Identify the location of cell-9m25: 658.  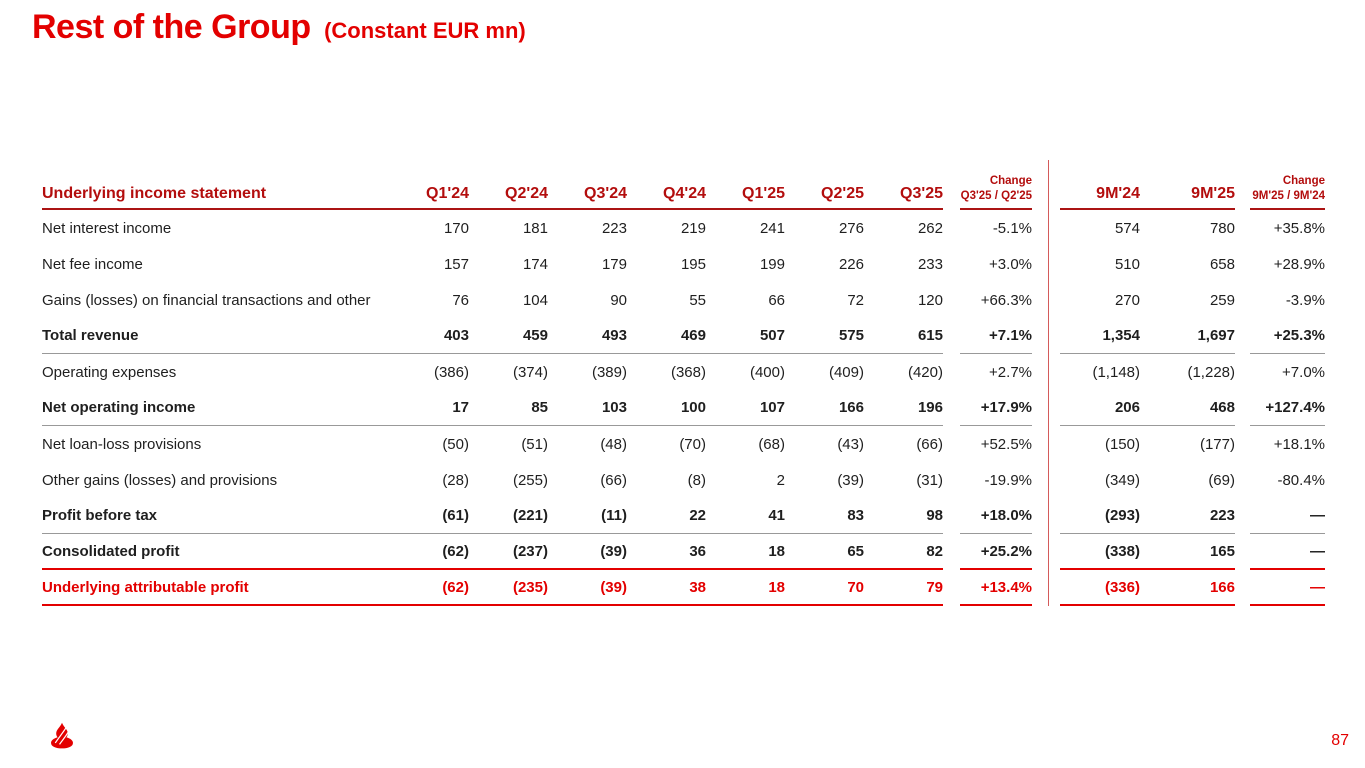
(1222, 264).